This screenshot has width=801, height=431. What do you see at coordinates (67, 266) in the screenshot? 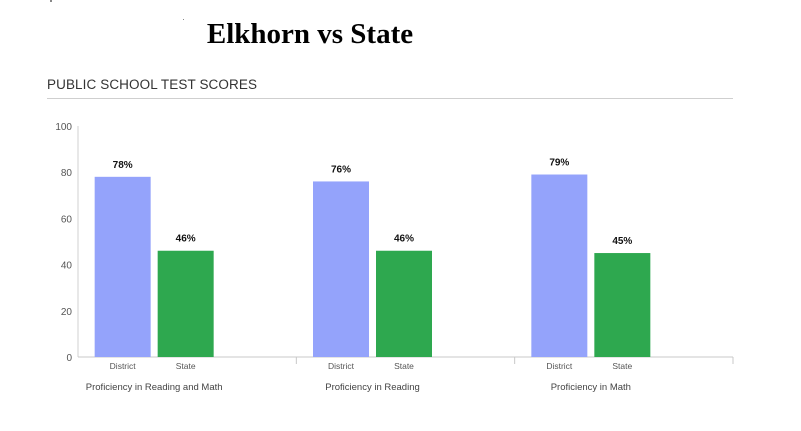
I see `y-tick-label: 40` at bounding box center [67, 266].